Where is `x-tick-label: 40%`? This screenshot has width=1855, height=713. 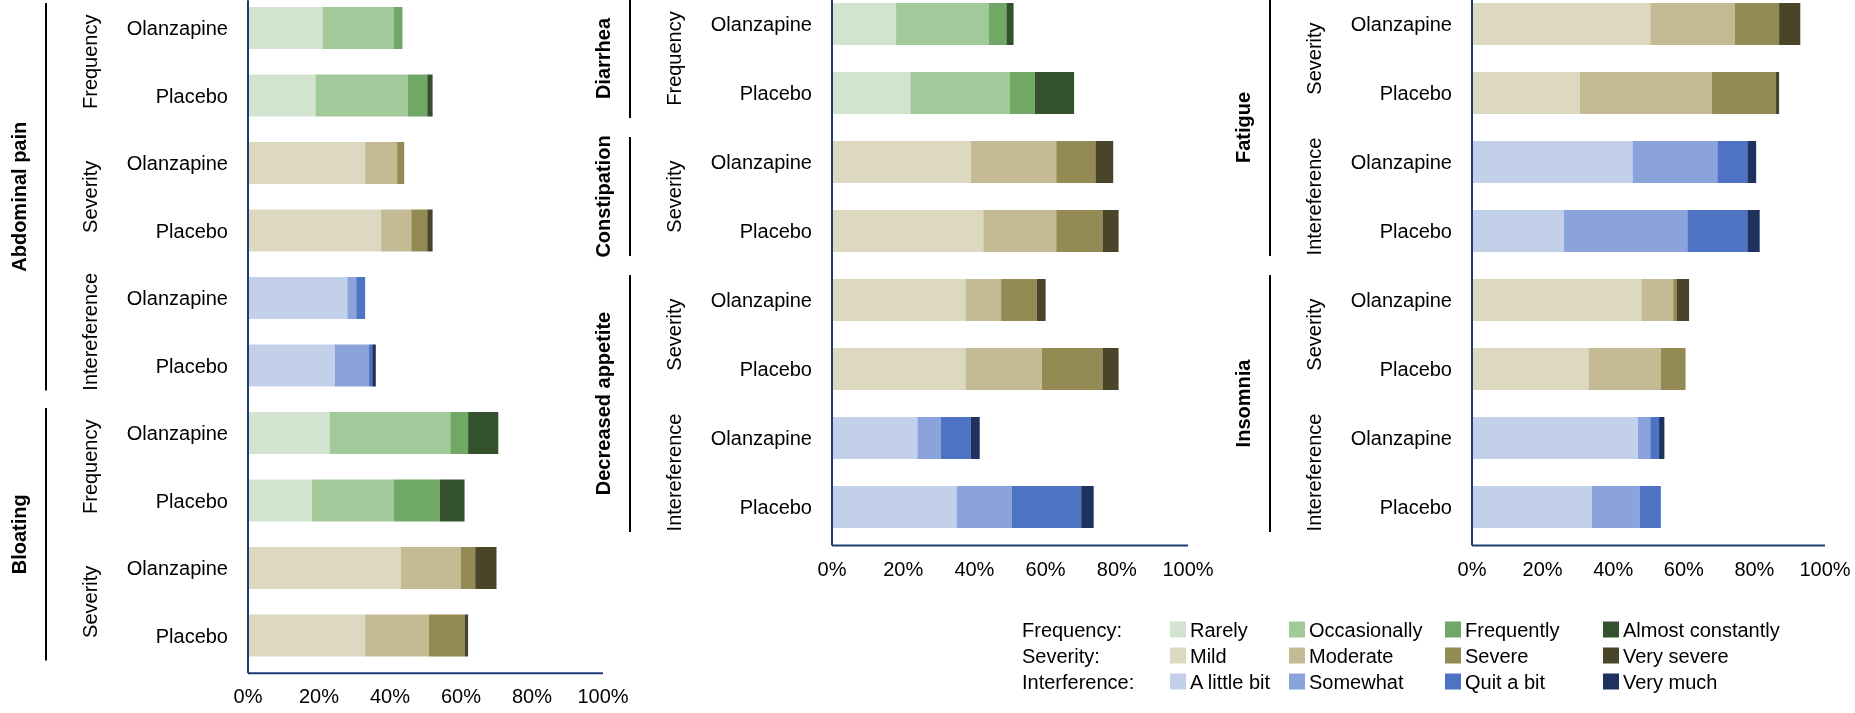 x-tick-label: 40% is located at coordinates (974, 568).